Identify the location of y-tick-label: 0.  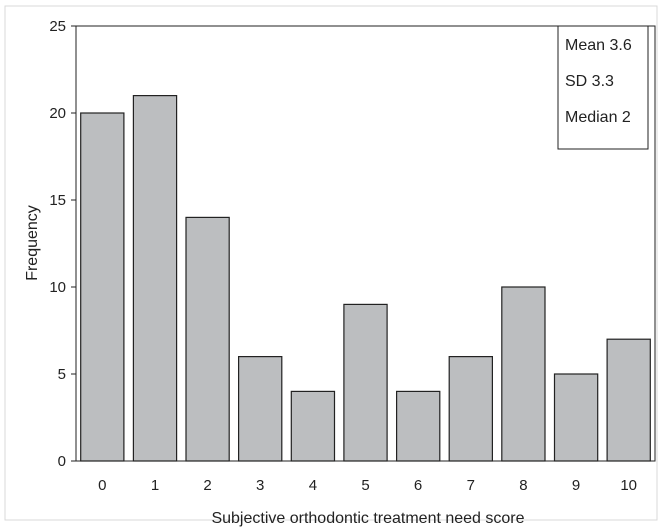
(62, 461).